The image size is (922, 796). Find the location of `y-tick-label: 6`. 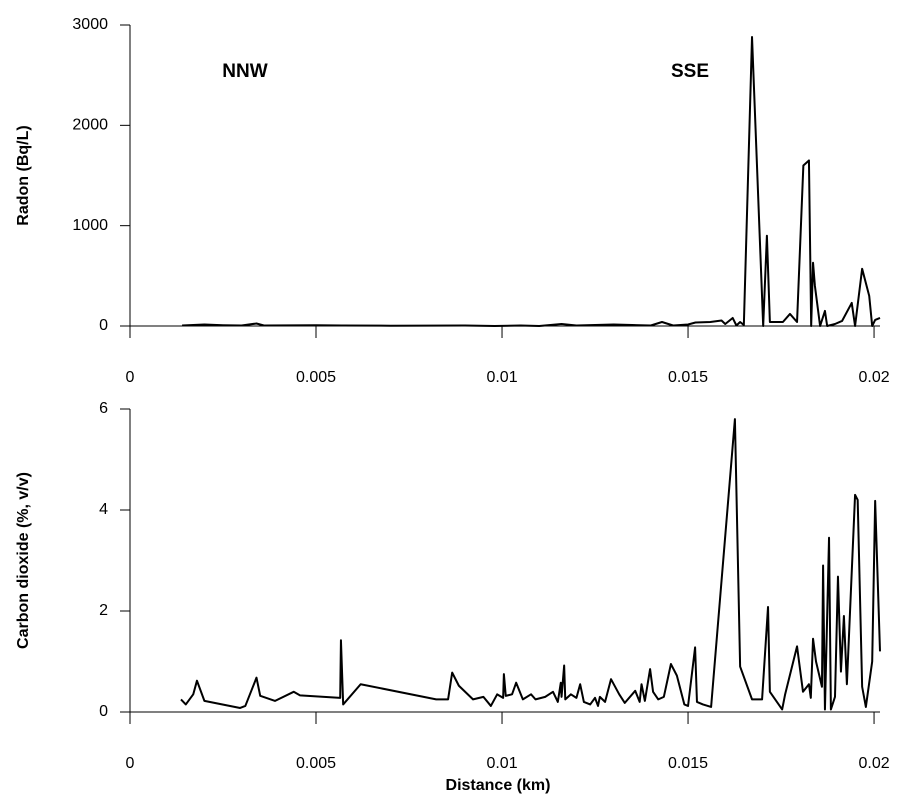

y-tick-label: 6 is located at coordinates (103, 408).